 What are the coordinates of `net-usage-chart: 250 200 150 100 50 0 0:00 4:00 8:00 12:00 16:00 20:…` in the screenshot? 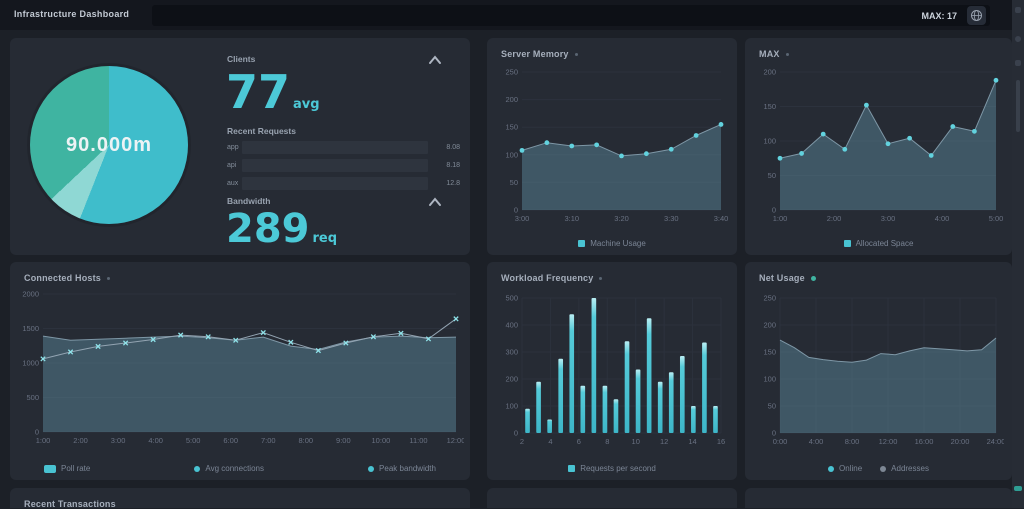 It's located at (879, 369).